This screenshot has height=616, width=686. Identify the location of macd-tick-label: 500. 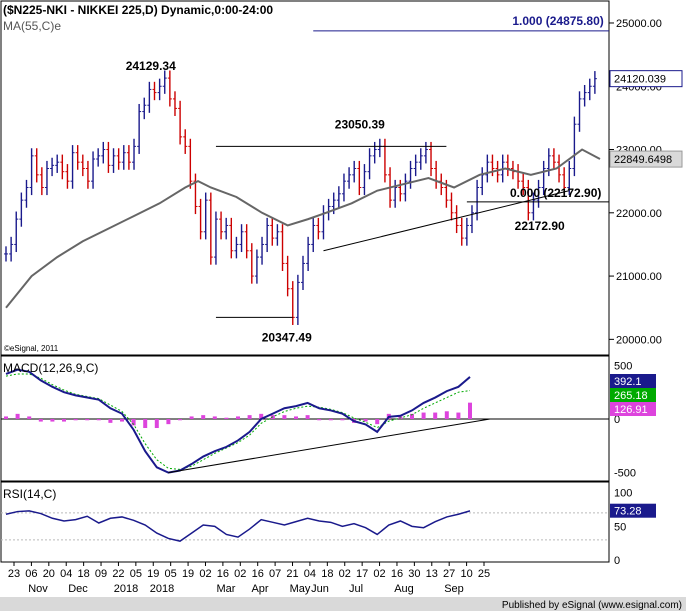
(623, 366).